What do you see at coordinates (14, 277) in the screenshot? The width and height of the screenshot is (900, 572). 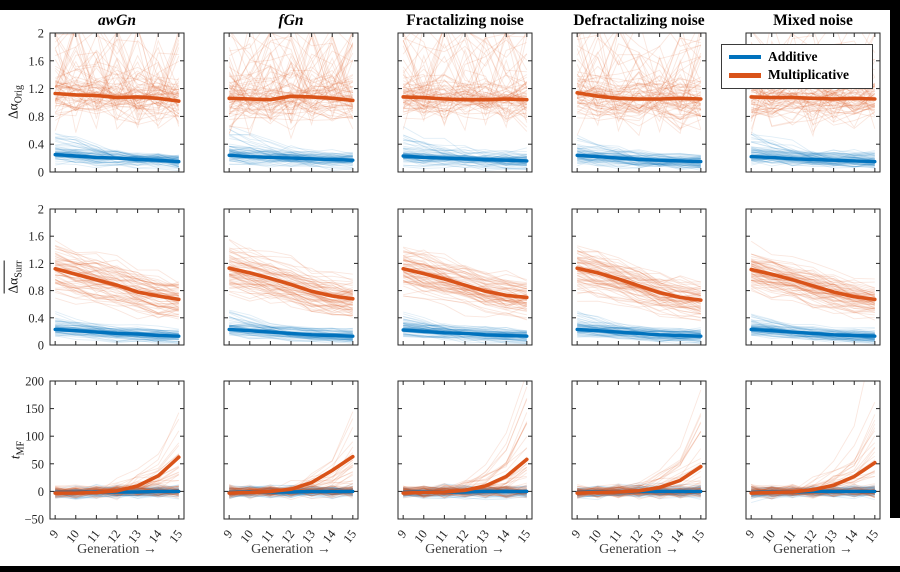 I see `ylabel-delta-alpha-surr: ΔαSurr` at bounding box center [14, 277].